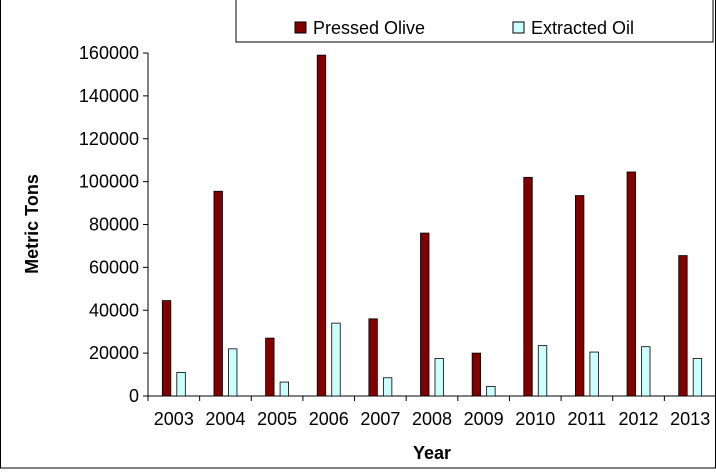  Describe the element at coordinates (109, 96) in the screenshot. I see `y-tick-label: 140000` at that location.